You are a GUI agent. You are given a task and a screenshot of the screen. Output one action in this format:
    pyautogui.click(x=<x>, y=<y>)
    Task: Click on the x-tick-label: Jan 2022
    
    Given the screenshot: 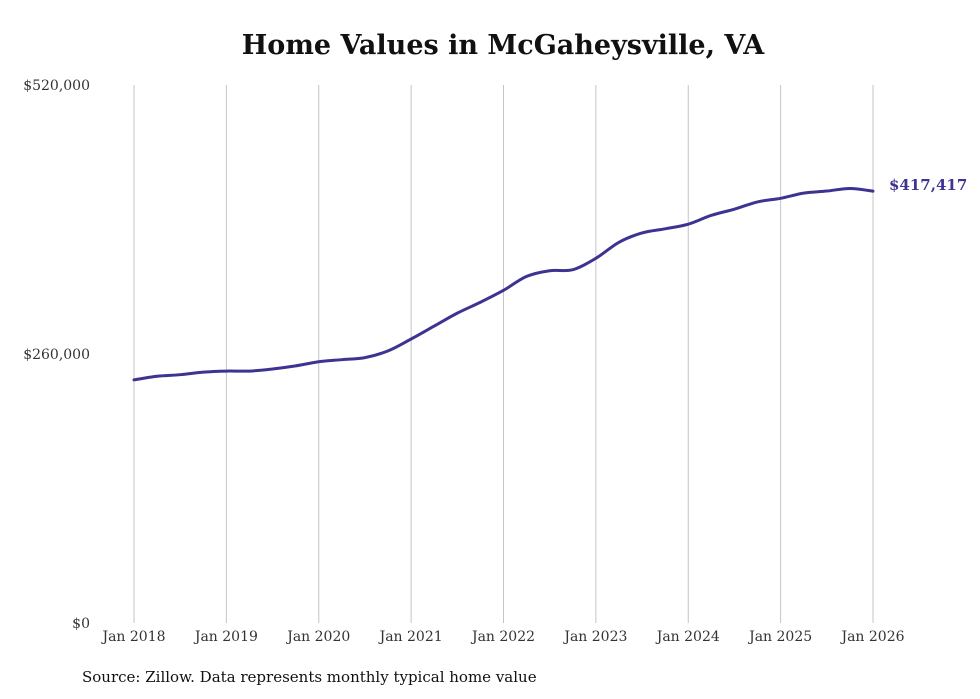 What is the action you would take?
    pyautogui.click(x=502, y=637)
    